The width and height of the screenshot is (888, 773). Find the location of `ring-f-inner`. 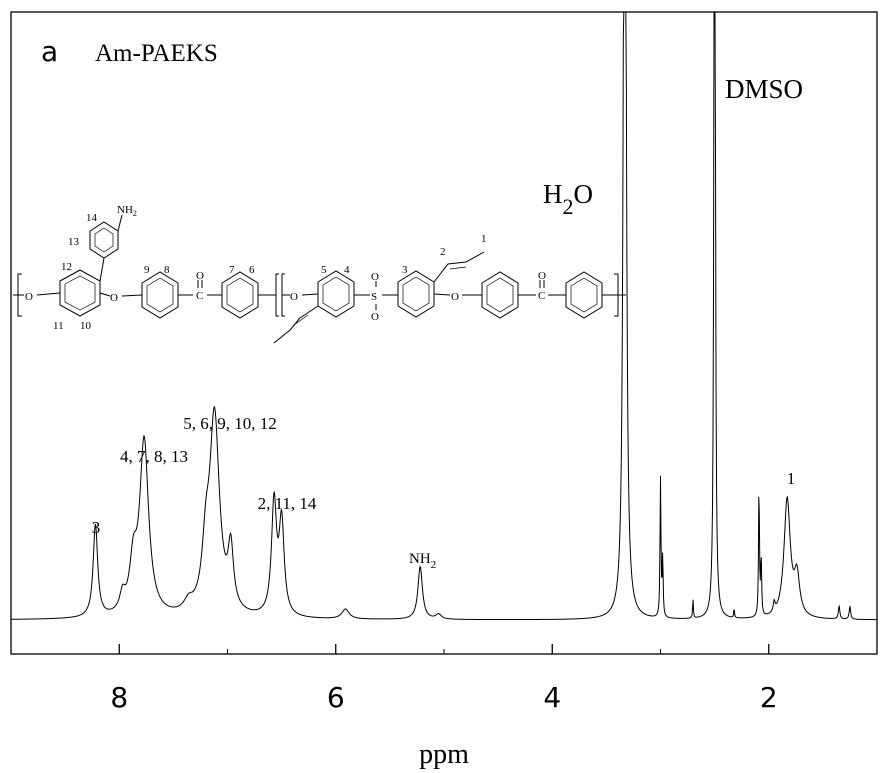

ring-f-inner is located at coordinates (416, 294).